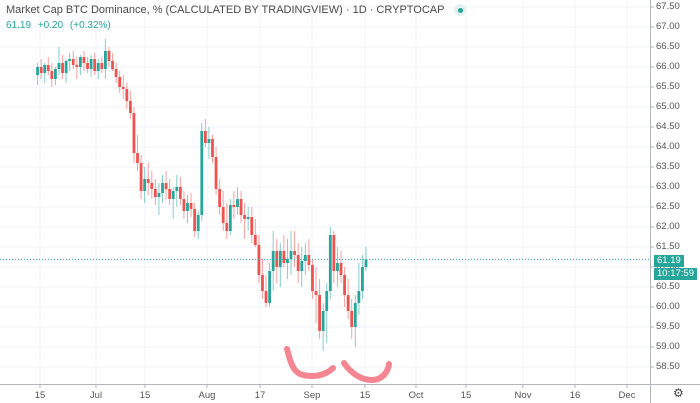 Image resolution: width=700 pixels, height=403 pixels. What do you see at coordinates (523, 395) in the screenshot?
I see `time-tick-label: Nov` at bounding box center [523, 395].